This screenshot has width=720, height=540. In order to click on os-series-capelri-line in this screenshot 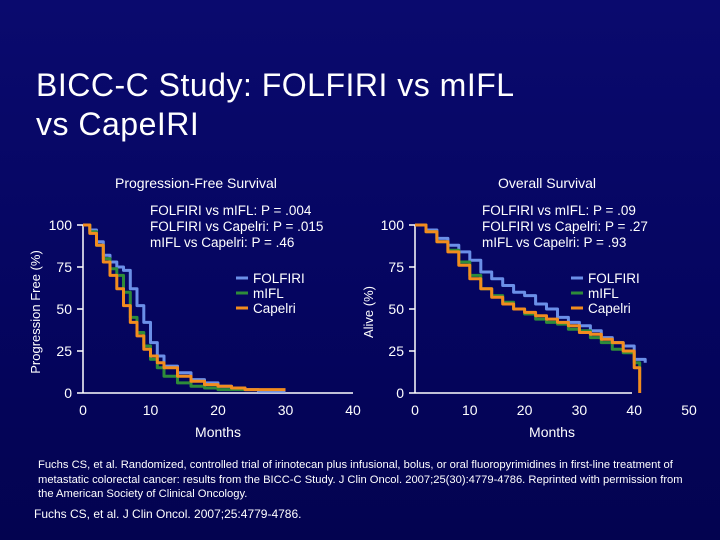, I will do `click(528, 308)`.